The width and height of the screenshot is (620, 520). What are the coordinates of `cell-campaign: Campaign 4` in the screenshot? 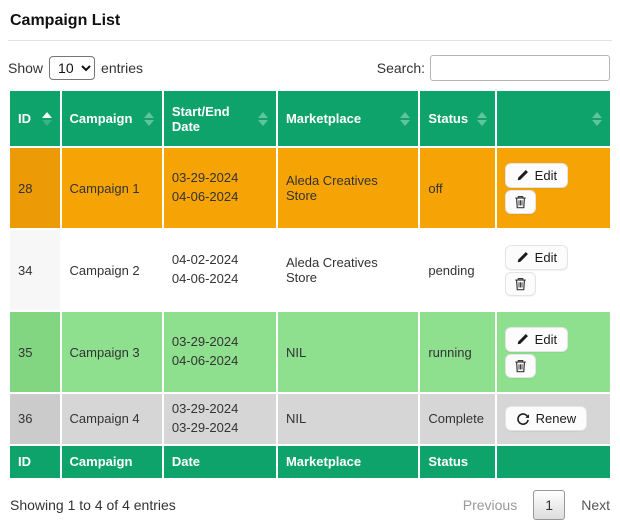 It's located at (111, 419).